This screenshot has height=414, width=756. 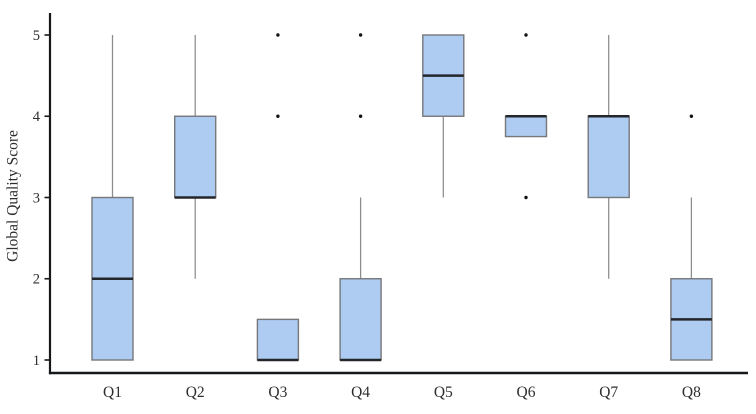 What do you see at coordinates (195, 392) in the screenshot?
I see `x-category-label: Q2` at bounding box center [195, 392].